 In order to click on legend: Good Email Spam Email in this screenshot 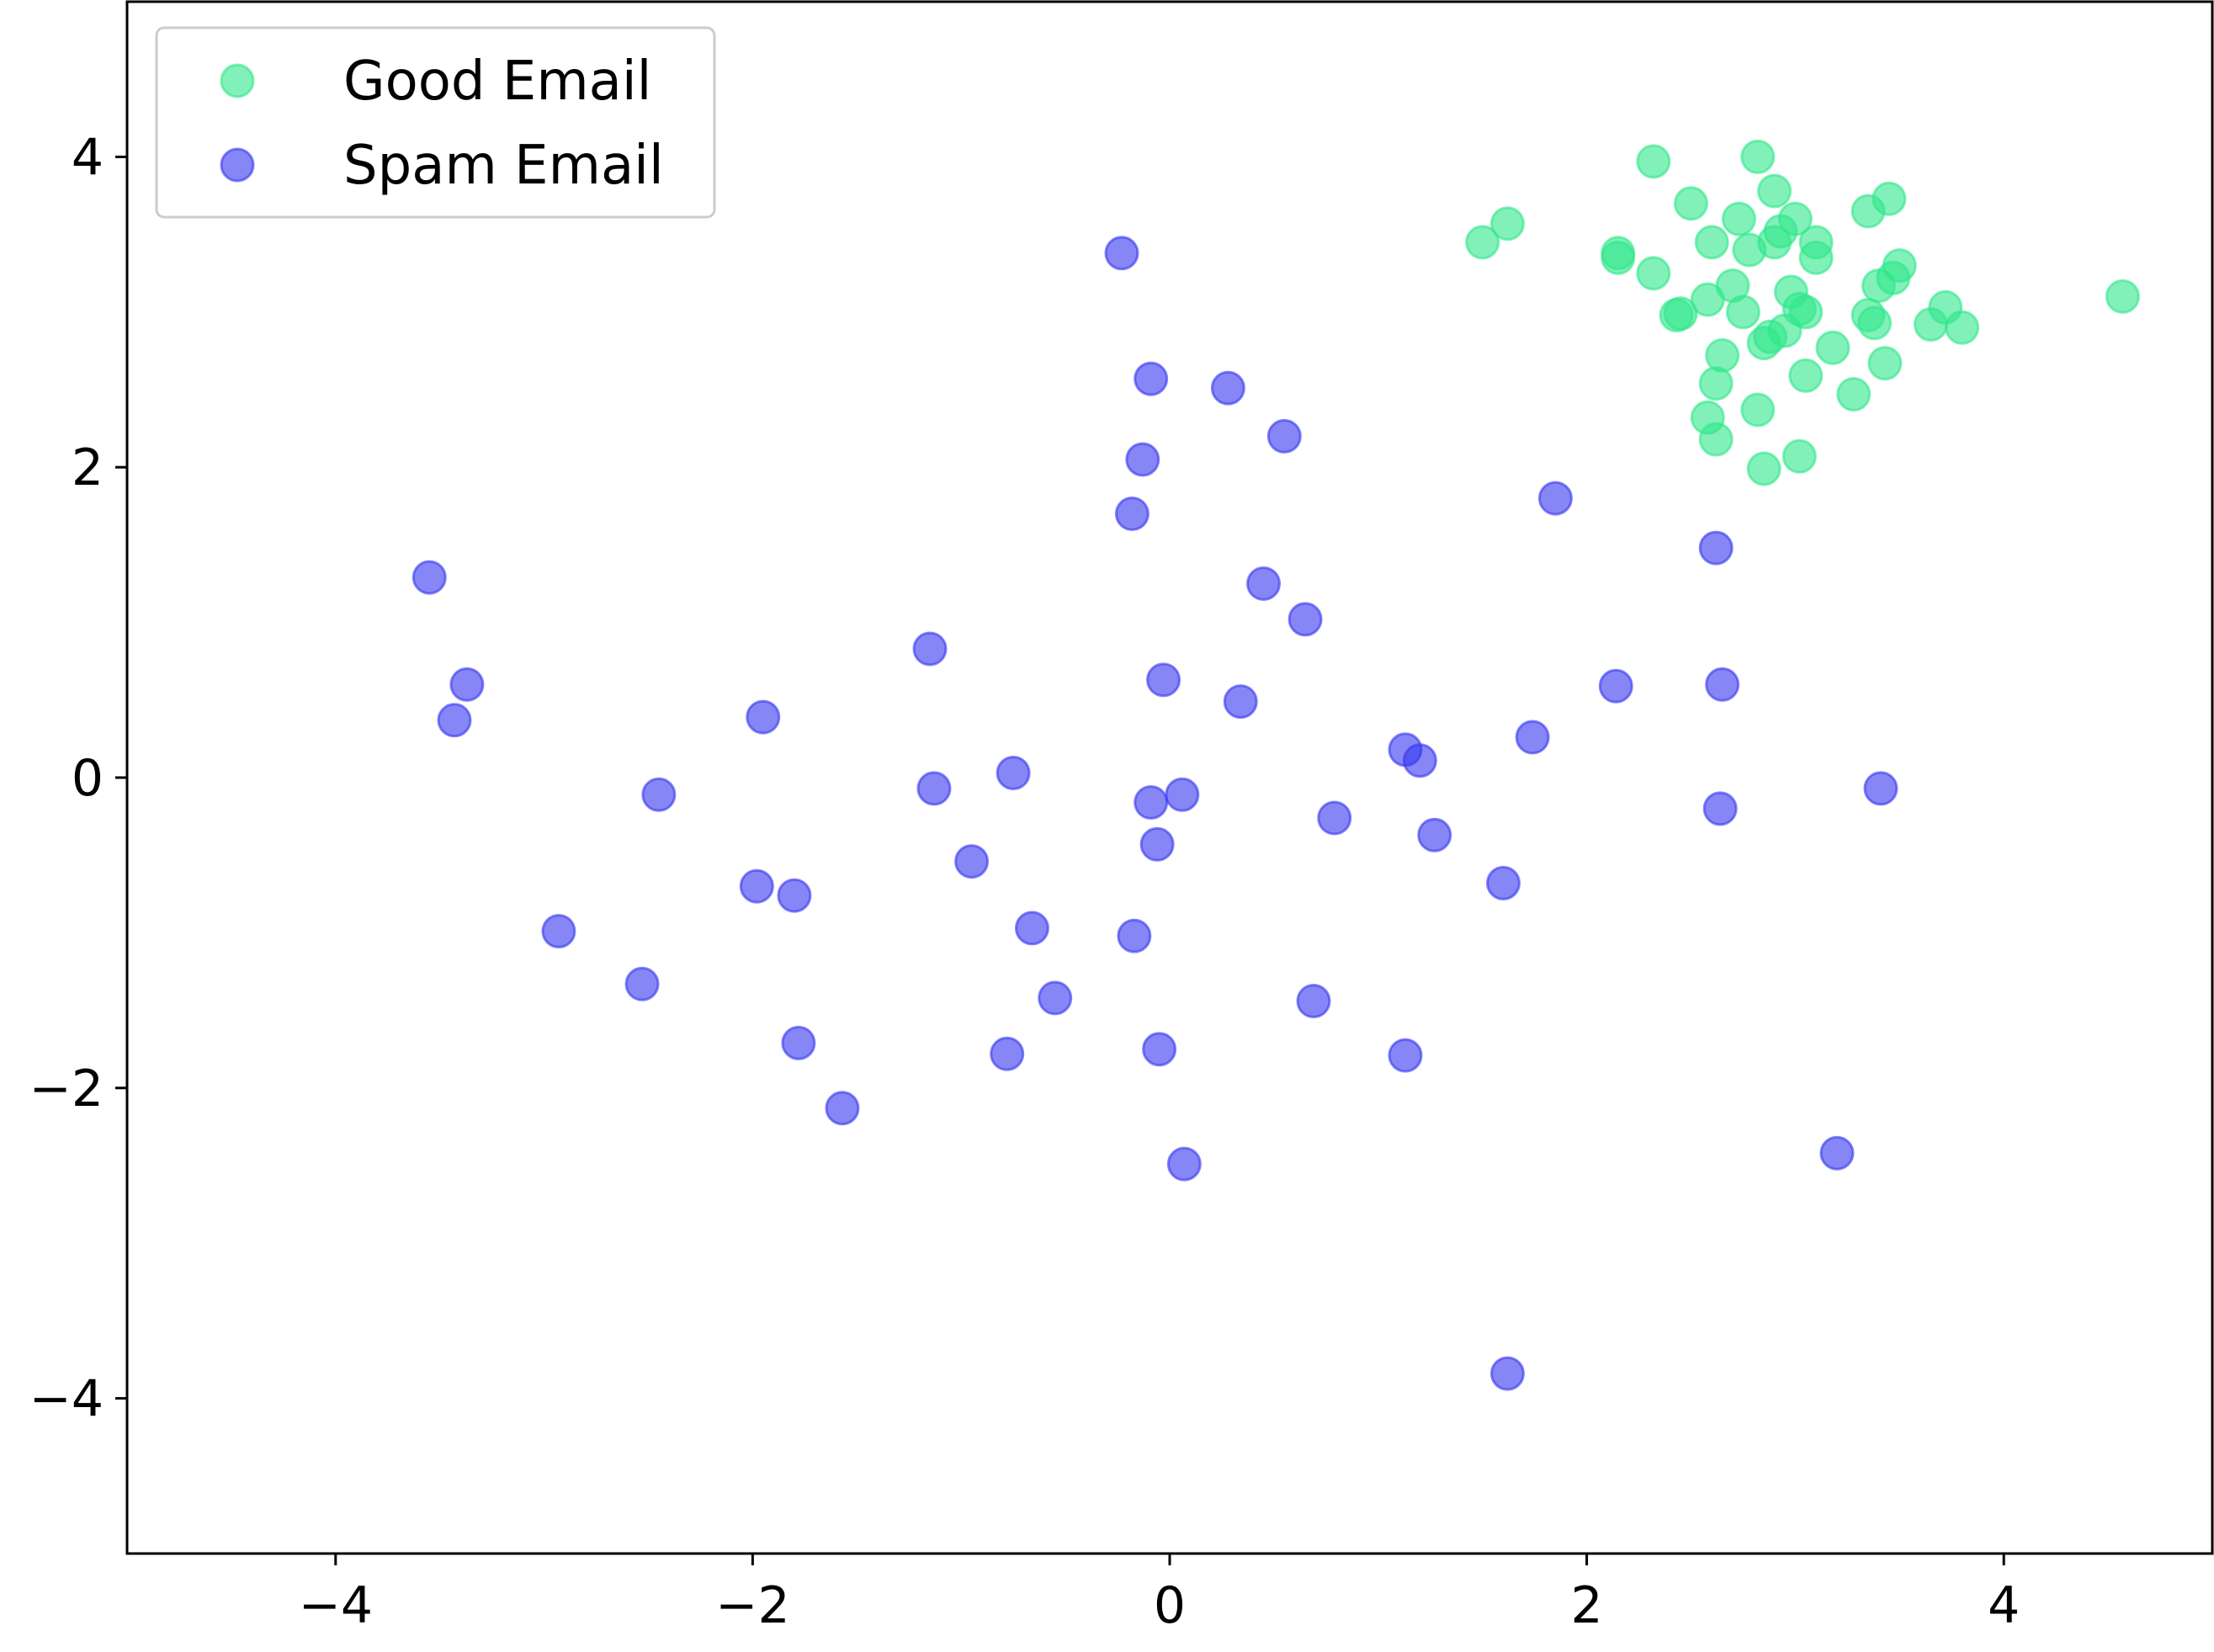, I will do `click(436, 122)`.